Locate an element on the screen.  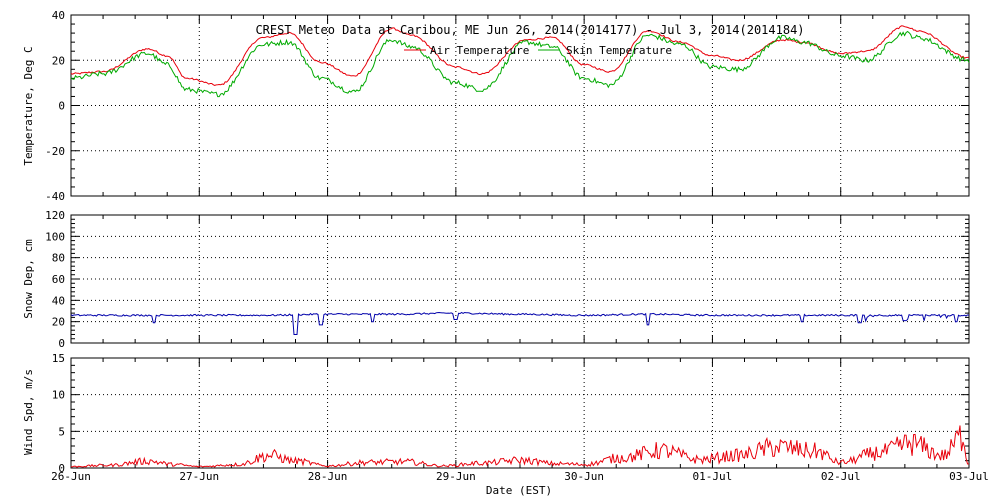
x-tick-label: 29-Jun is located at coordinates (456, 476).